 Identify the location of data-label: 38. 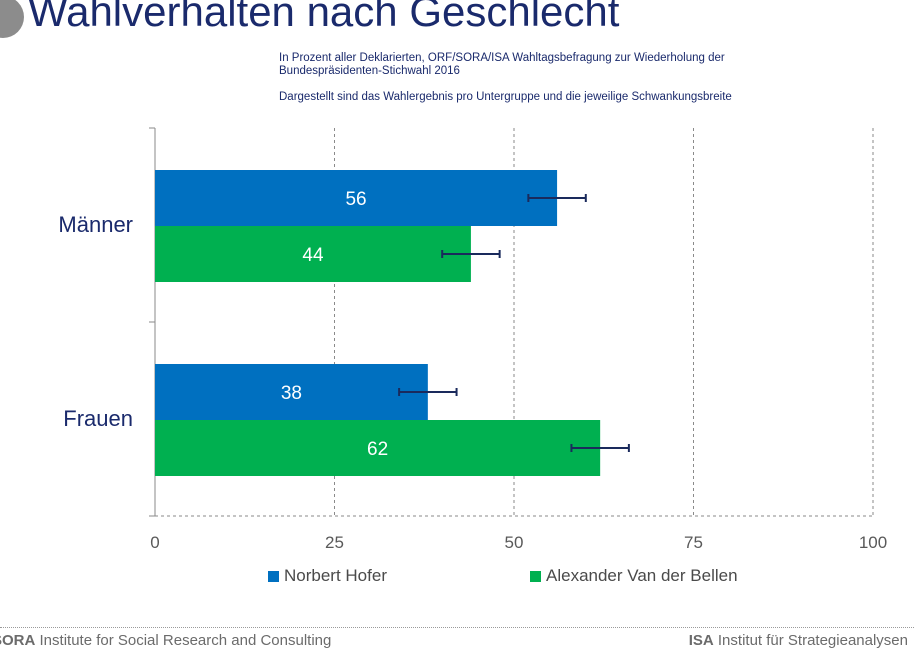
(291, 393).